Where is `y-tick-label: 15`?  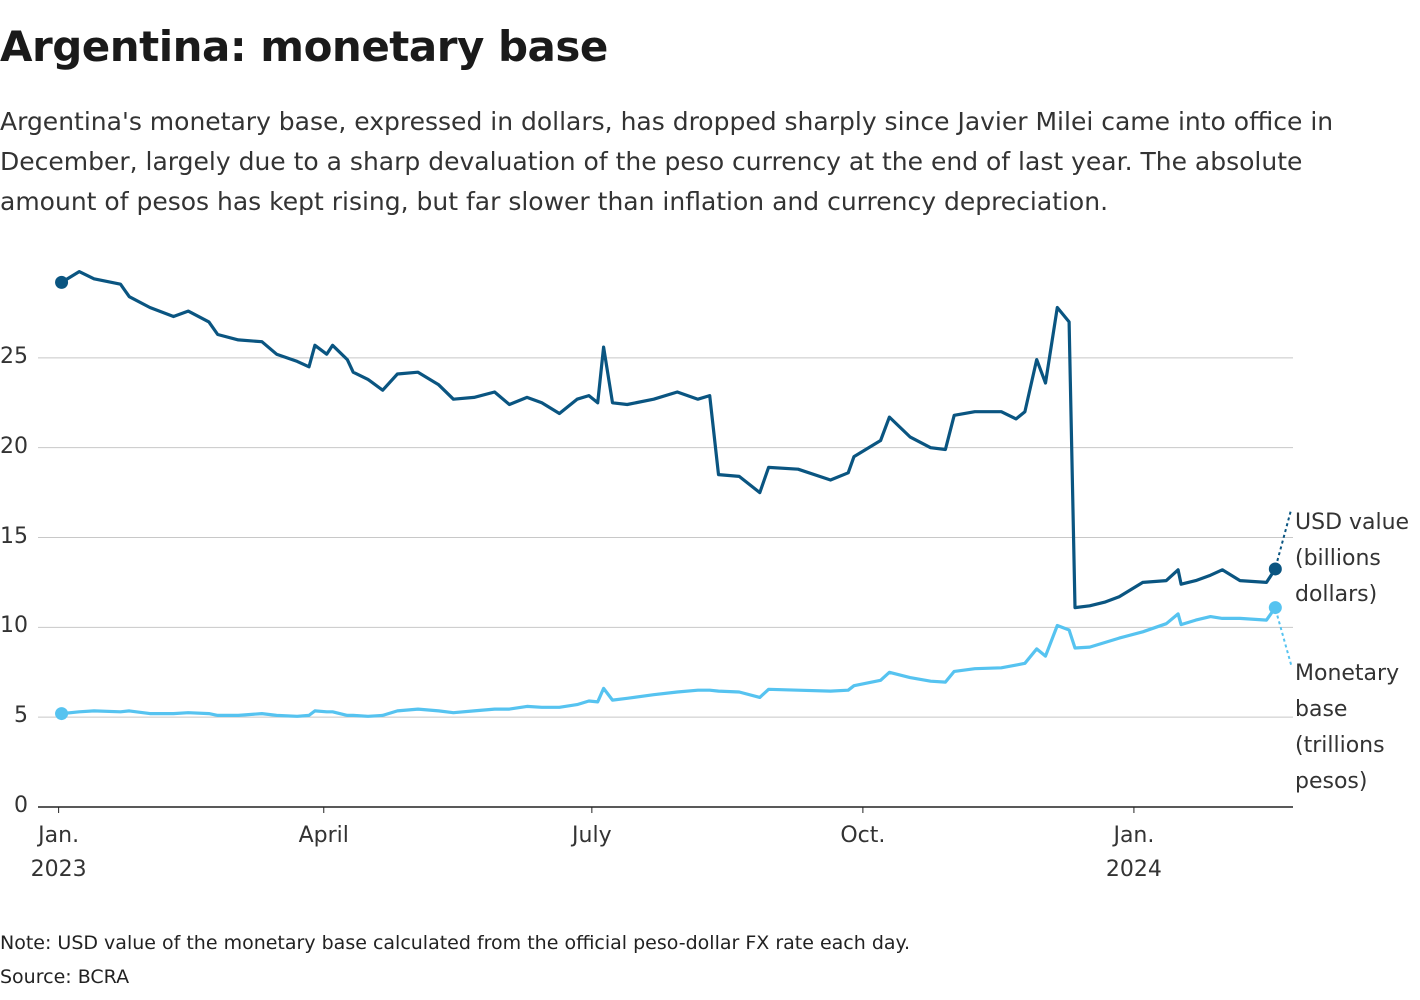
y-tick-label: 15 is located at coordinates (14, 536).